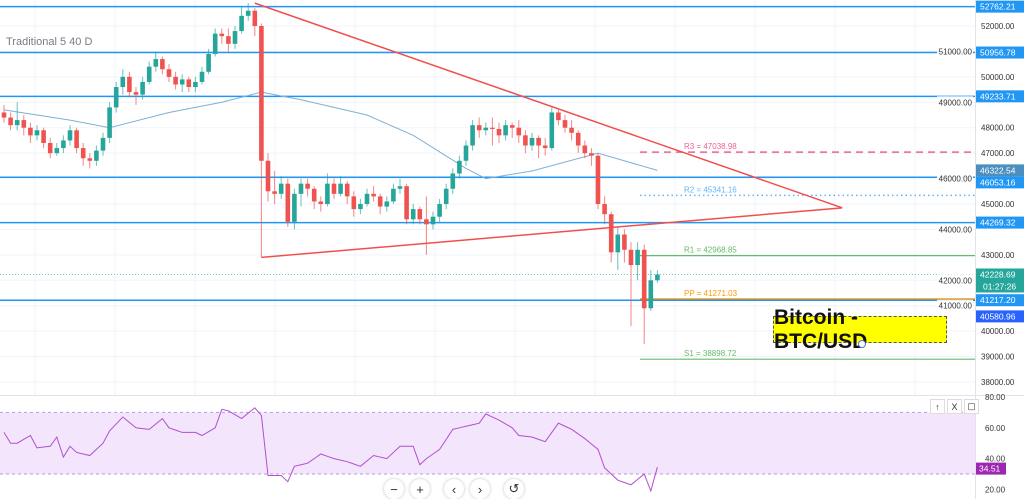 This screenshot has height=499, width=1024. Describe the element at coordinates (937, 406) in the screenshot. I see `move-up-icon: ↑` at that location.